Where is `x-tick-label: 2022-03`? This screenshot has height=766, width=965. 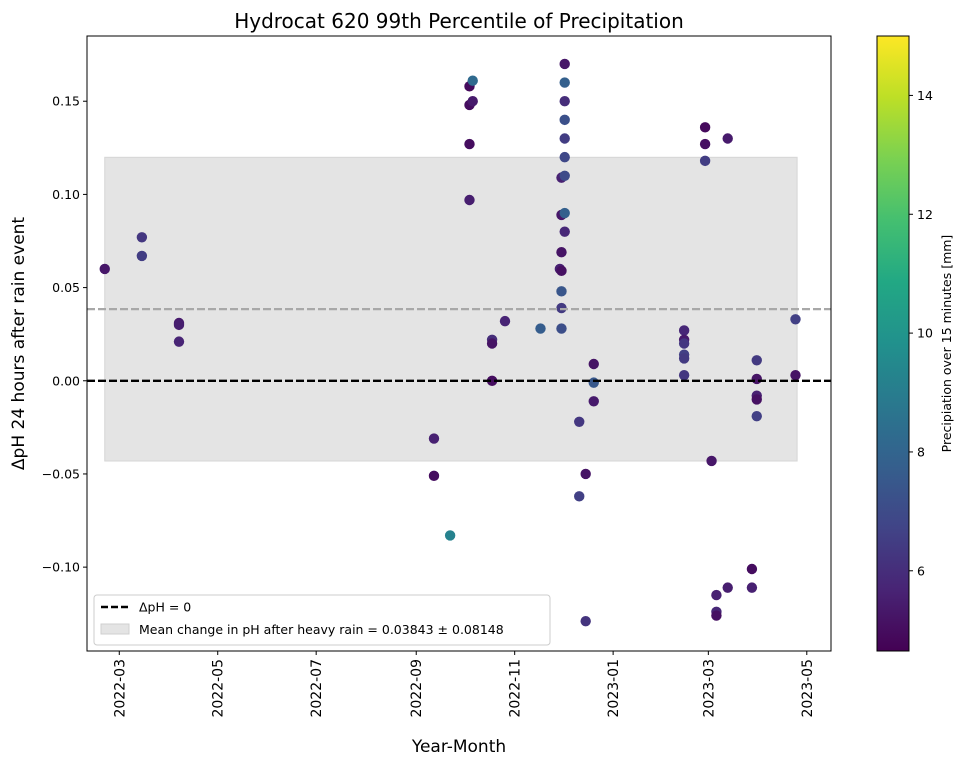
x-tick-label: 2022-03 is located at coordinates (120, 688).